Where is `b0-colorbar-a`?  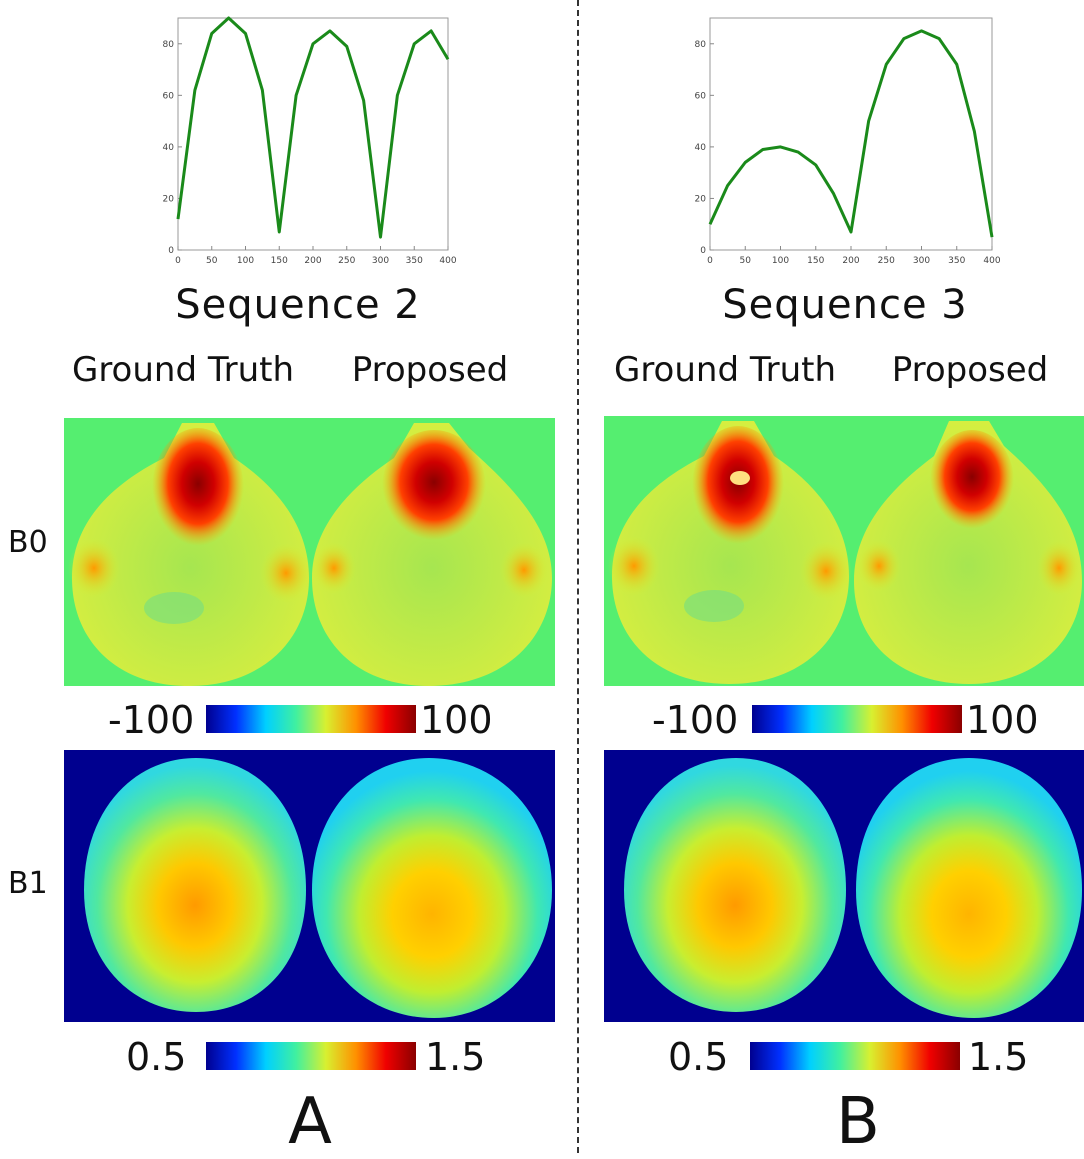
b0-colorbar-a is located at coordinates (311, 719).